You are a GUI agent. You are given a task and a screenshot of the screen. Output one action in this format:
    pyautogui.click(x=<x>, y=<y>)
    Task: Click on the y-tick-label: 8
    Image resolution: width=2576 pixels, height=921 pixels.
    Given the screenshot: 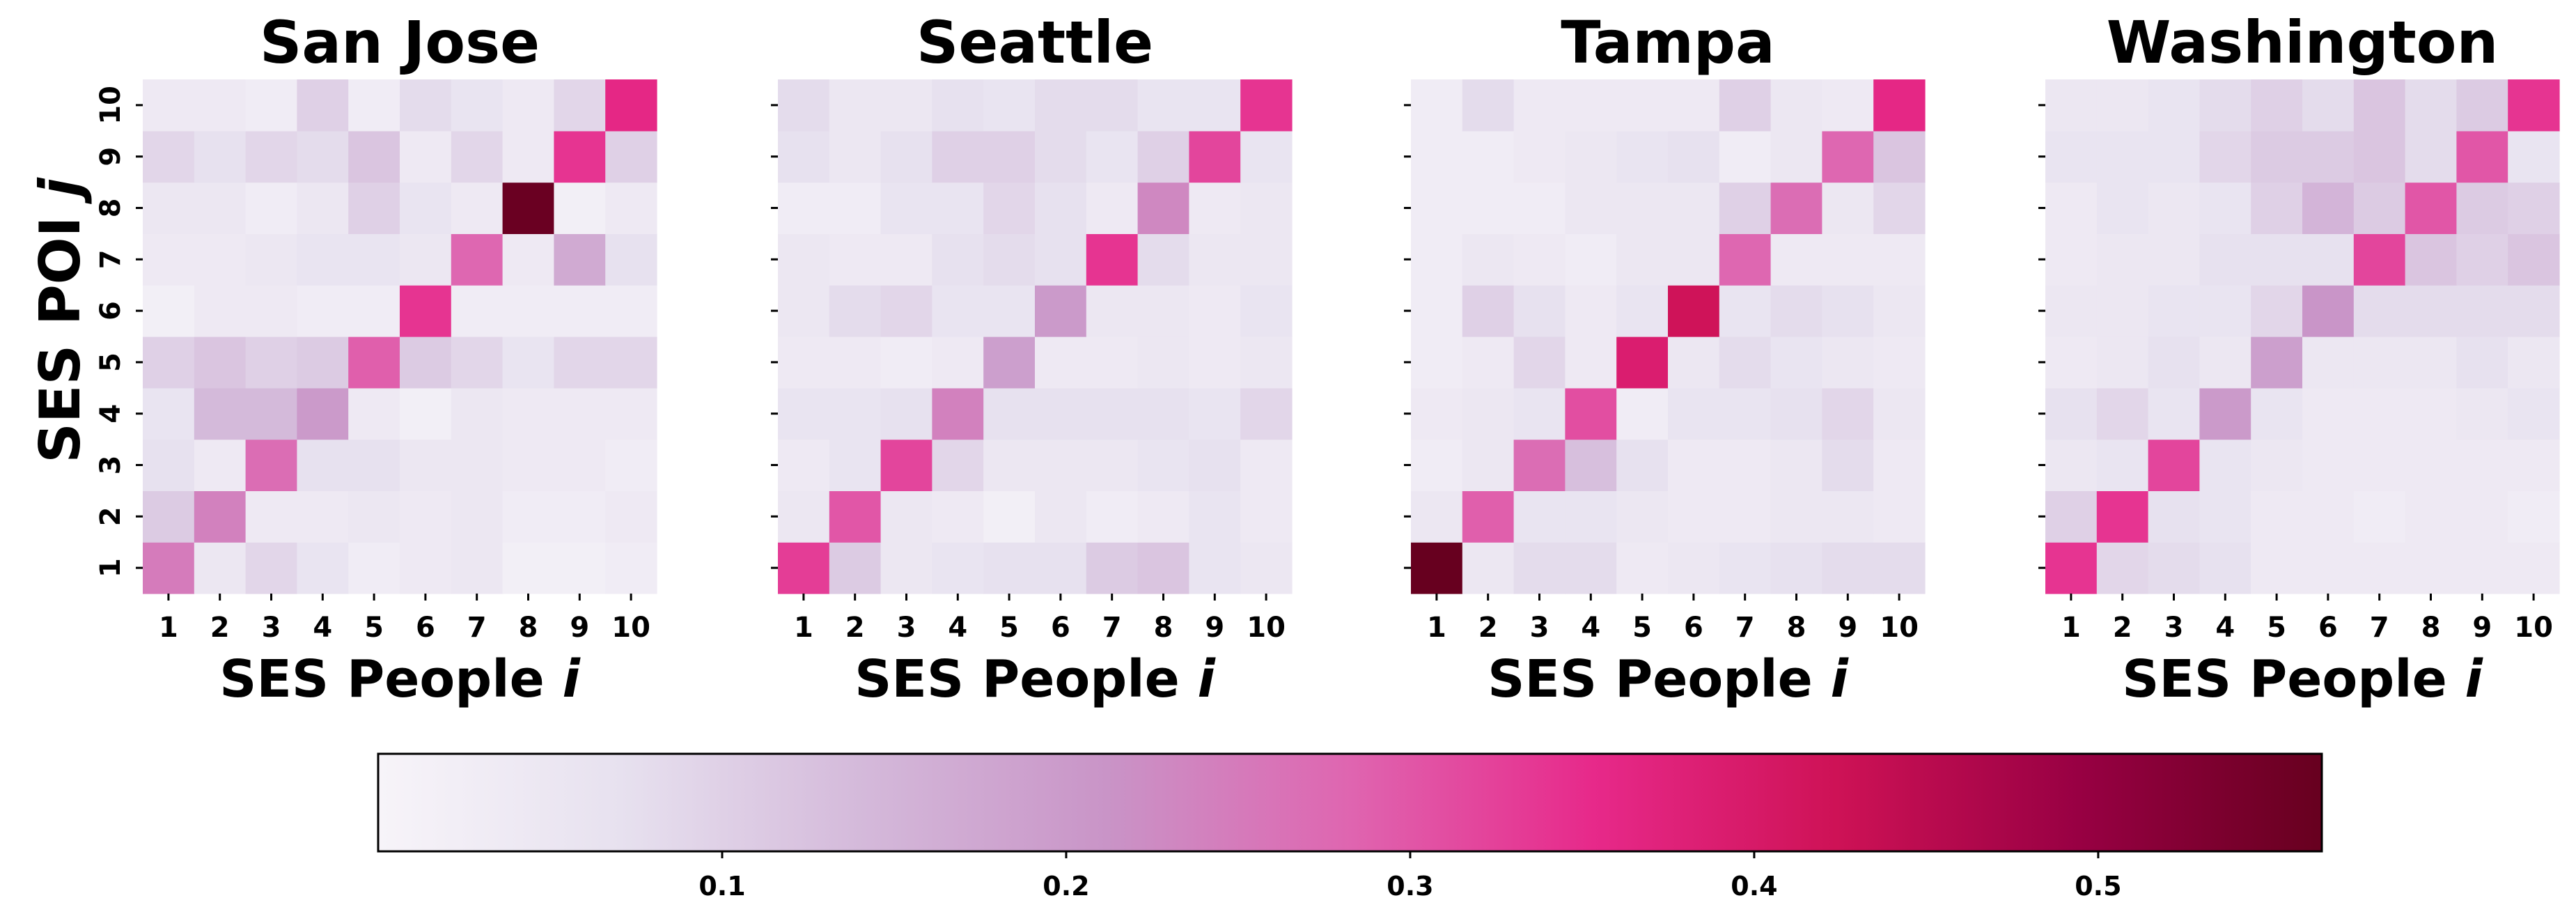 What is the action you would take?
    pyautogui.click(x=111, y=209)
    